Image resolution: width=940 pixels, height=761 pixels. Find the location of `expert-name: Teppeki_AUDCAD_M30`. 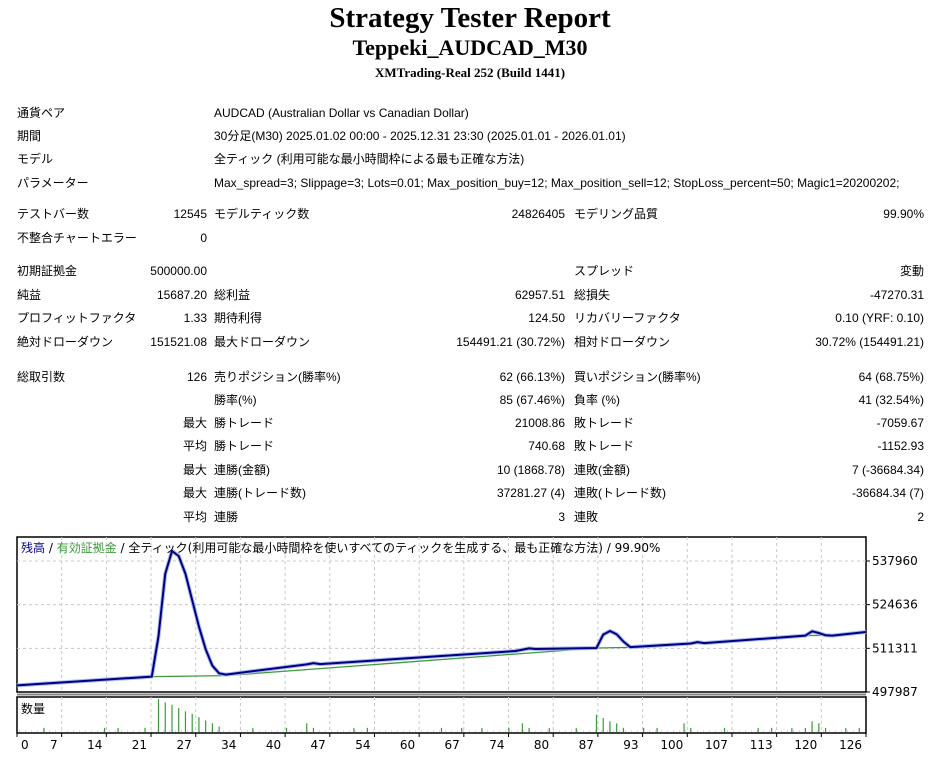

expert-name: Teppeki_AUDCAD_M30 is located at coordinates (470, 47).